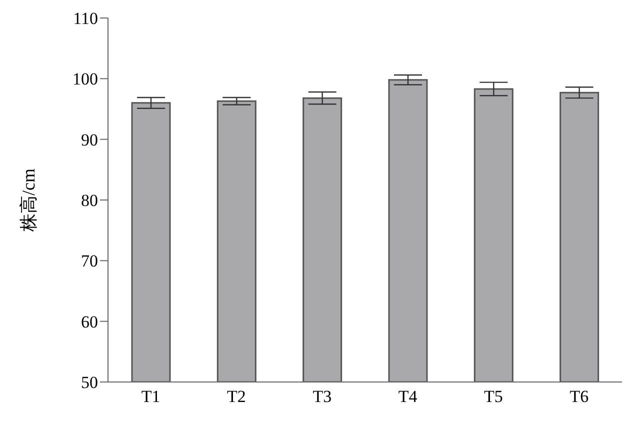  Describe the element at coordinates (89, 200) in the screenshot. I see `y-tick-label: 80` at that location.